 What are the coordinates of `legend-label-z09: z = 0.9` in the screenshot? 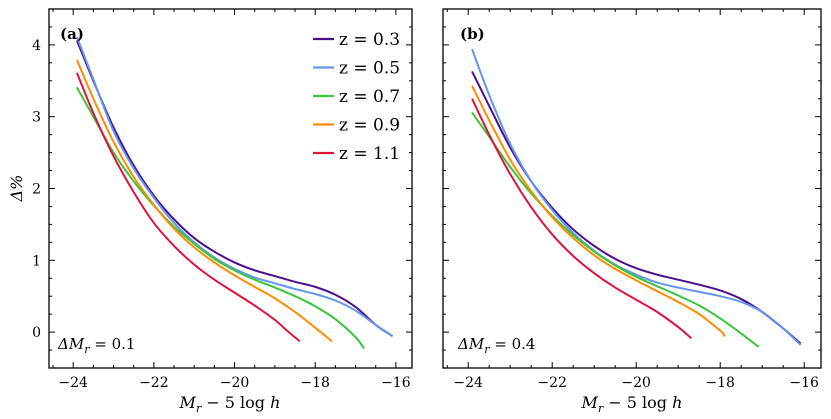 It's located at (369, 126).